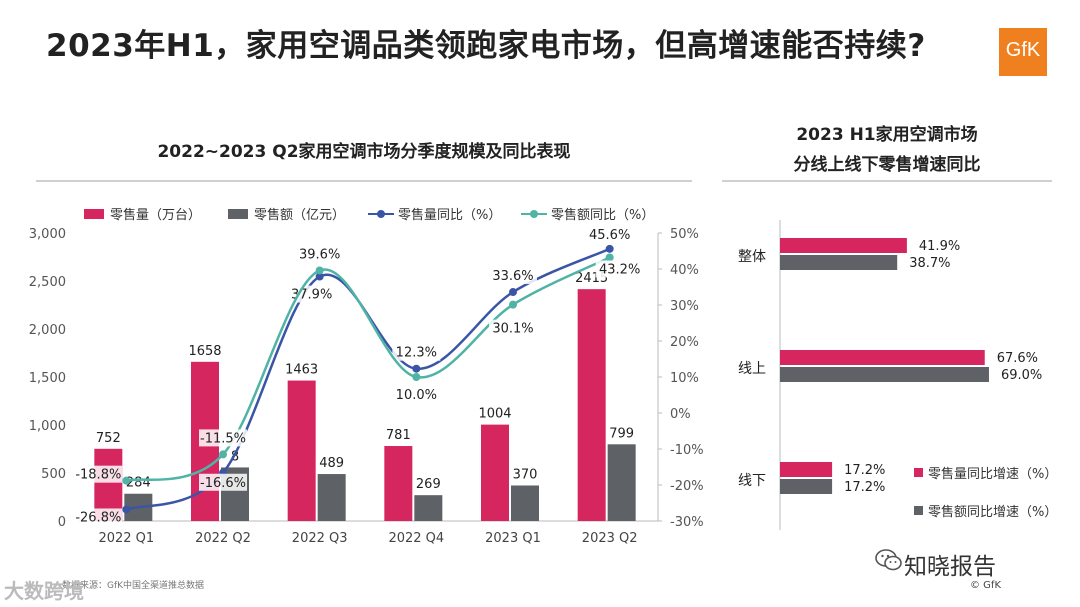 The width and height of the screenshot is (1080, 607). I want to click on right-y-tick-label: 0%, so click(680, 414).